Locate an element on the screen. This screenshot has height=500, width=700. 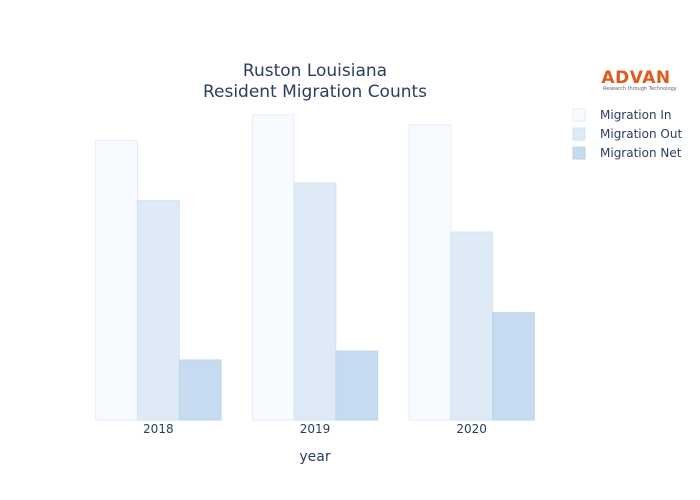
x-tick-label-2019: 2019 is located at coordinates (315, 429).